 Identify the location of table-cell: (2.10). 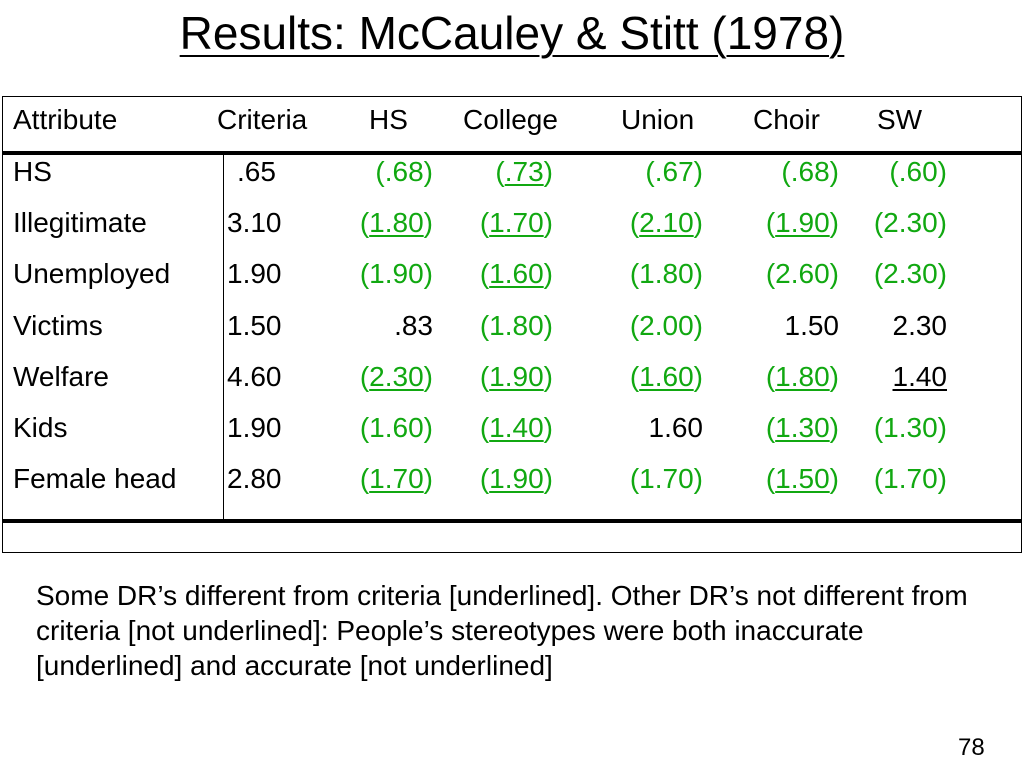
(666, 223).